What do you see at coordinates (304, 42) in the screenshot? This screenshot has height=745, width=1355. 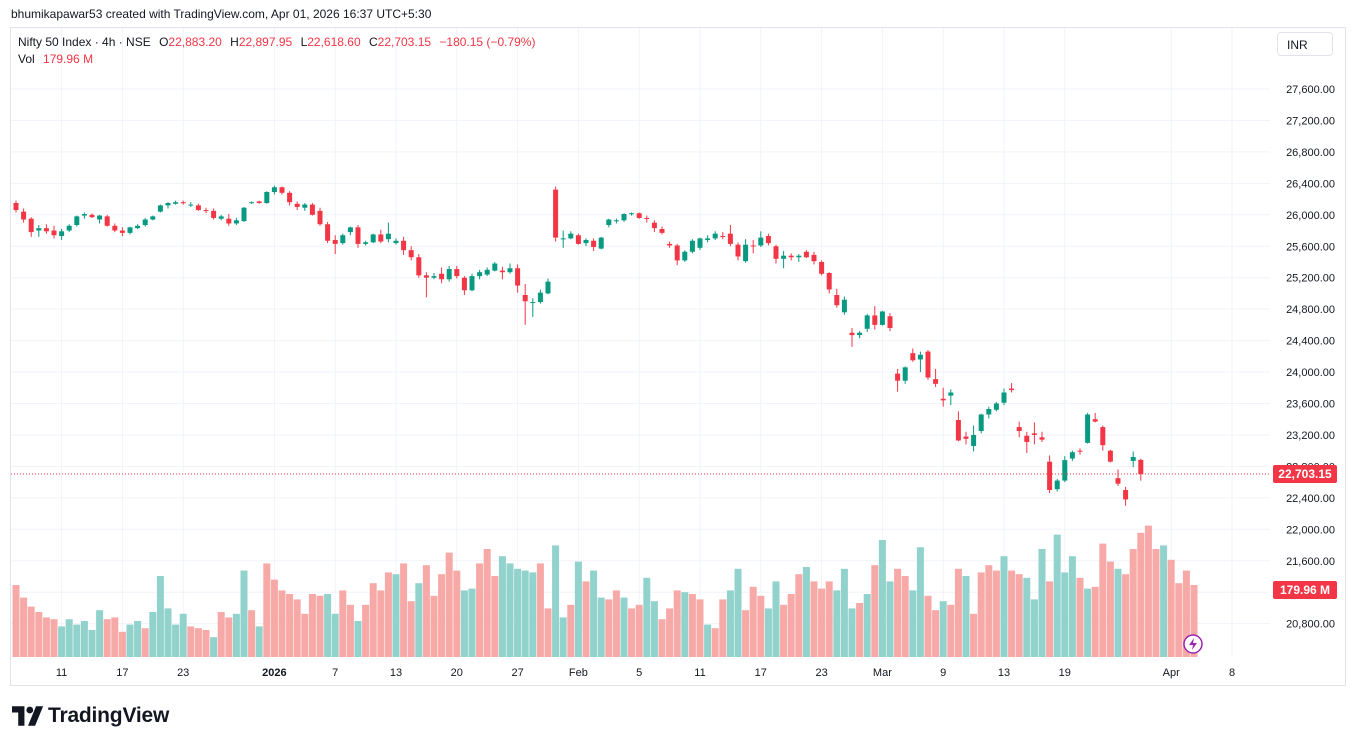 I see `legend-low-label: L` at bounding box center [304, 42].